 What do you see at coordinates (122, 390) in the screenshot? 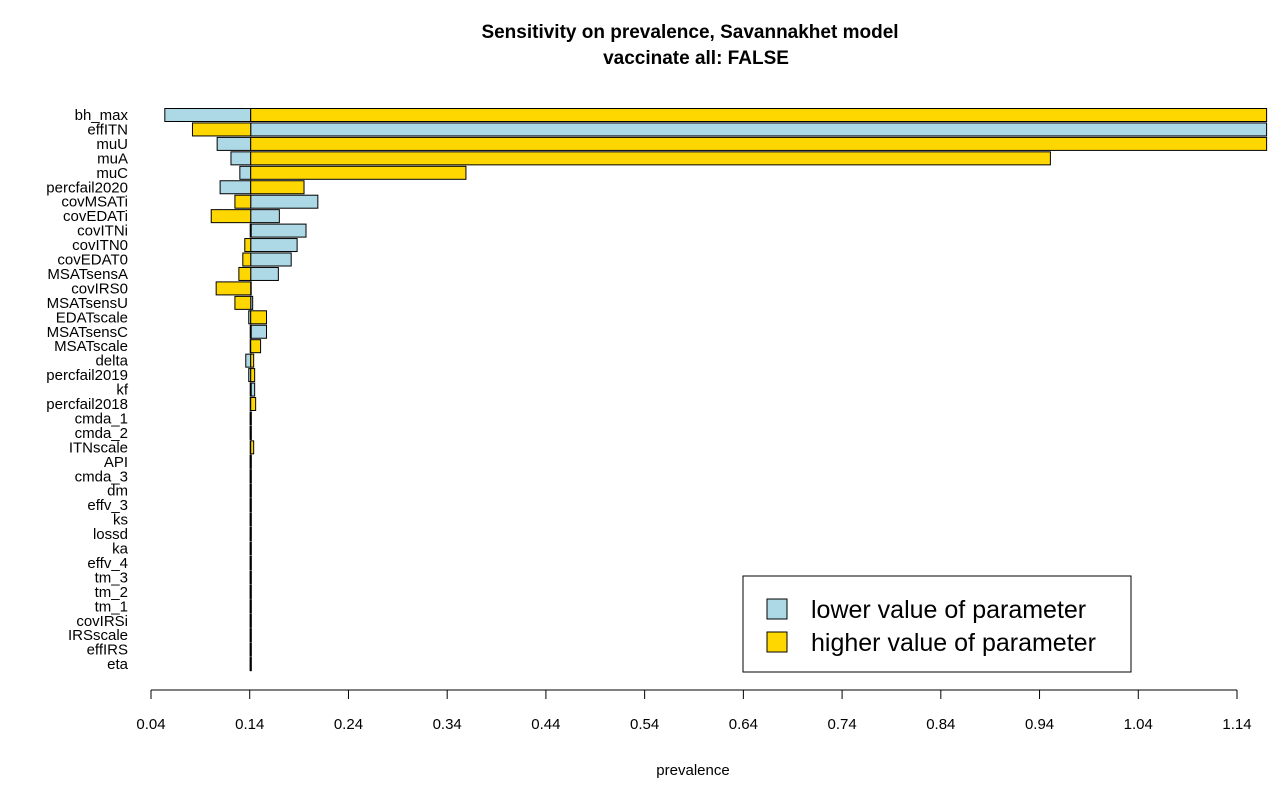
I see `category-label: kf` at bounding box center [122, 390].